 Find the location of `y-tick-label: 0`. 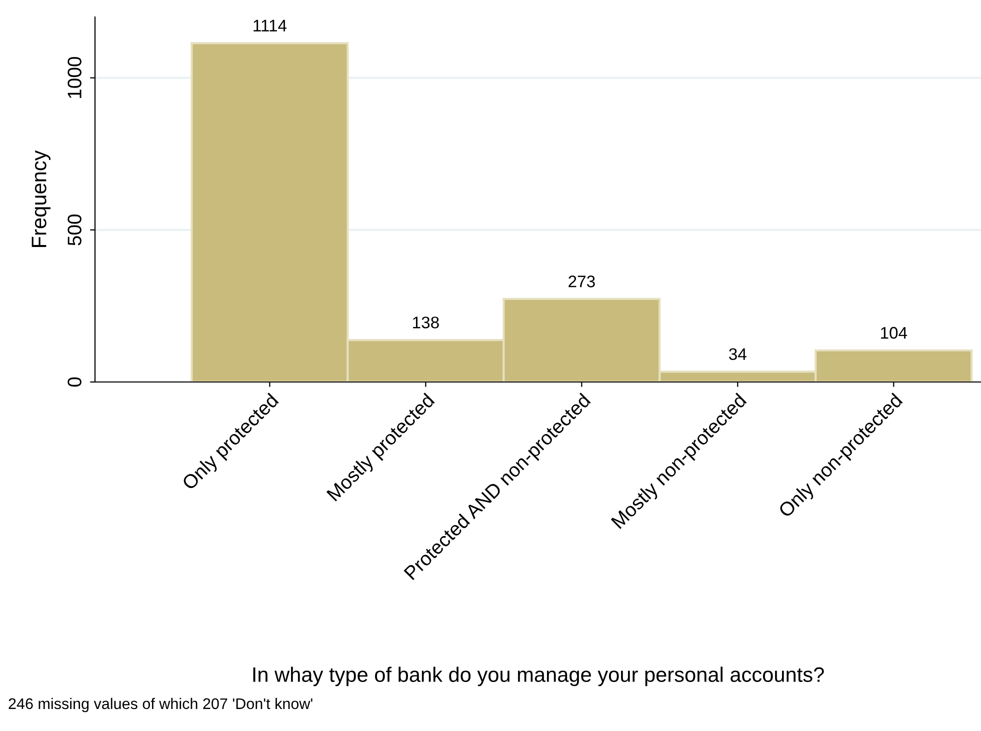

y-tick-label: 0 is located at coordinates (75, 382).